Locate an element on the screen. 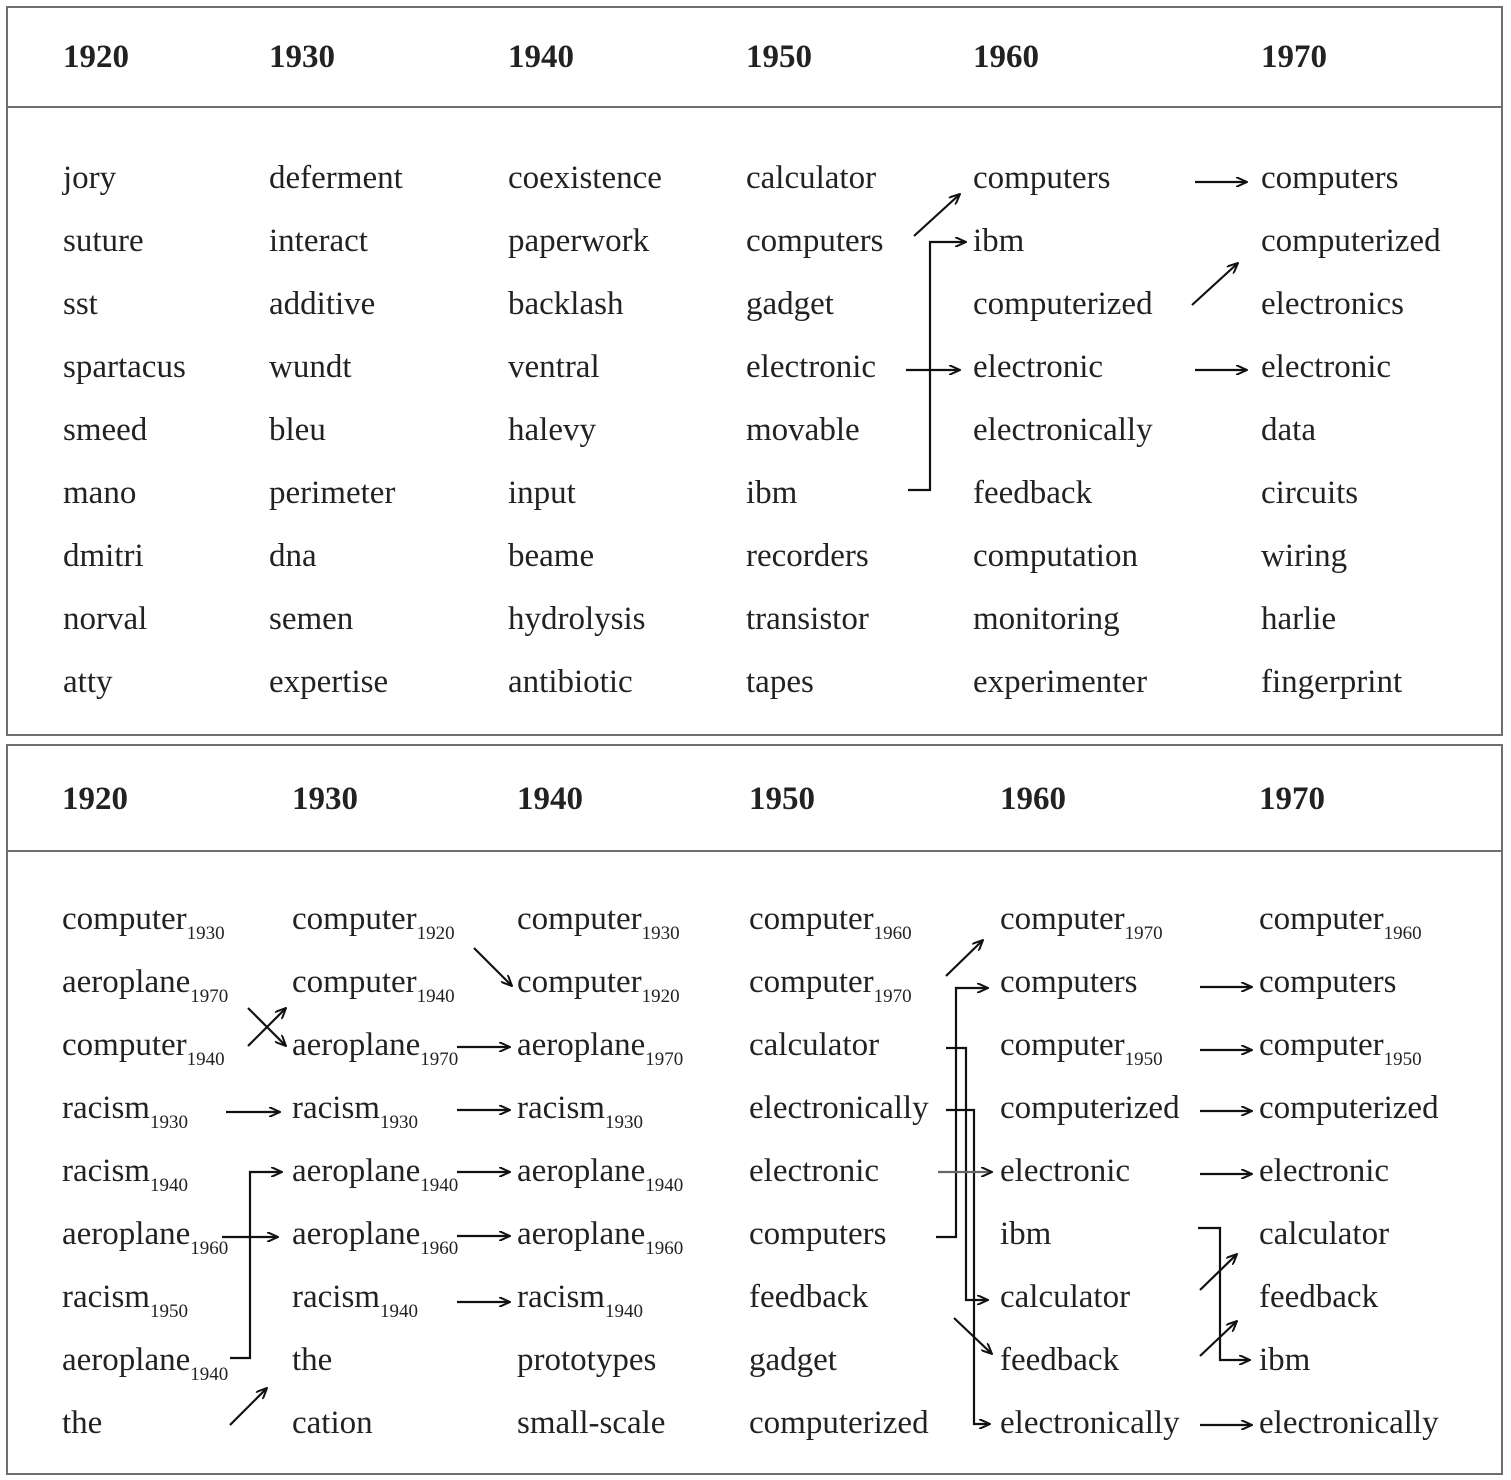  year-header: 1960 is located at coordinates (1006, 57).